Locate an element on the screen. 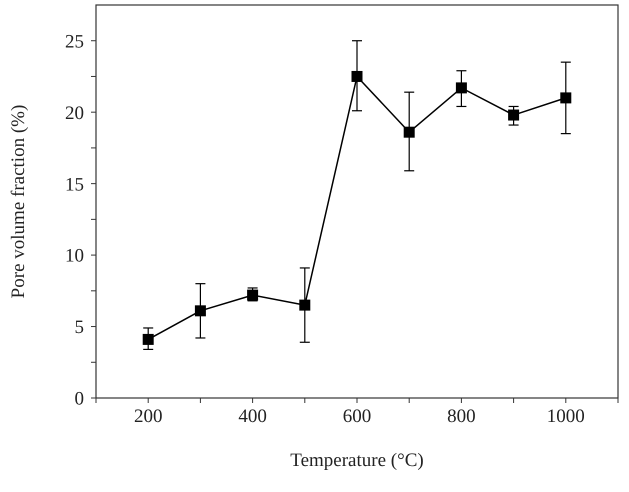 The image size is (629, 492). y-axis-title: Pore volume fraction (%) is located at coordinates (18, 201).